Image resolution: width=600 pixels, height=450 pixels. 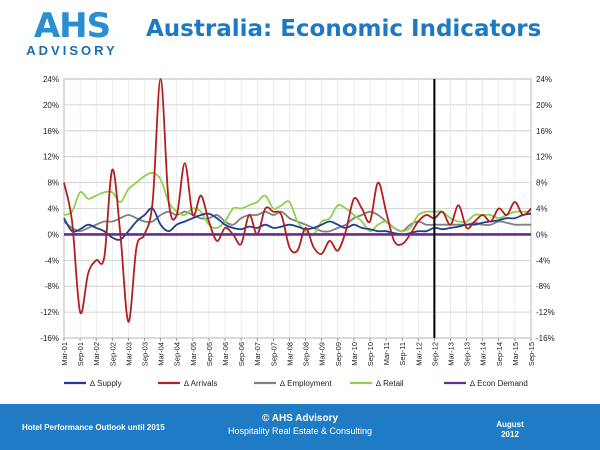 What do you see at coordinates (543, 260) in the screenshot?
I see `y-tick-label-right: -4%` at bounding box center [543, 260].